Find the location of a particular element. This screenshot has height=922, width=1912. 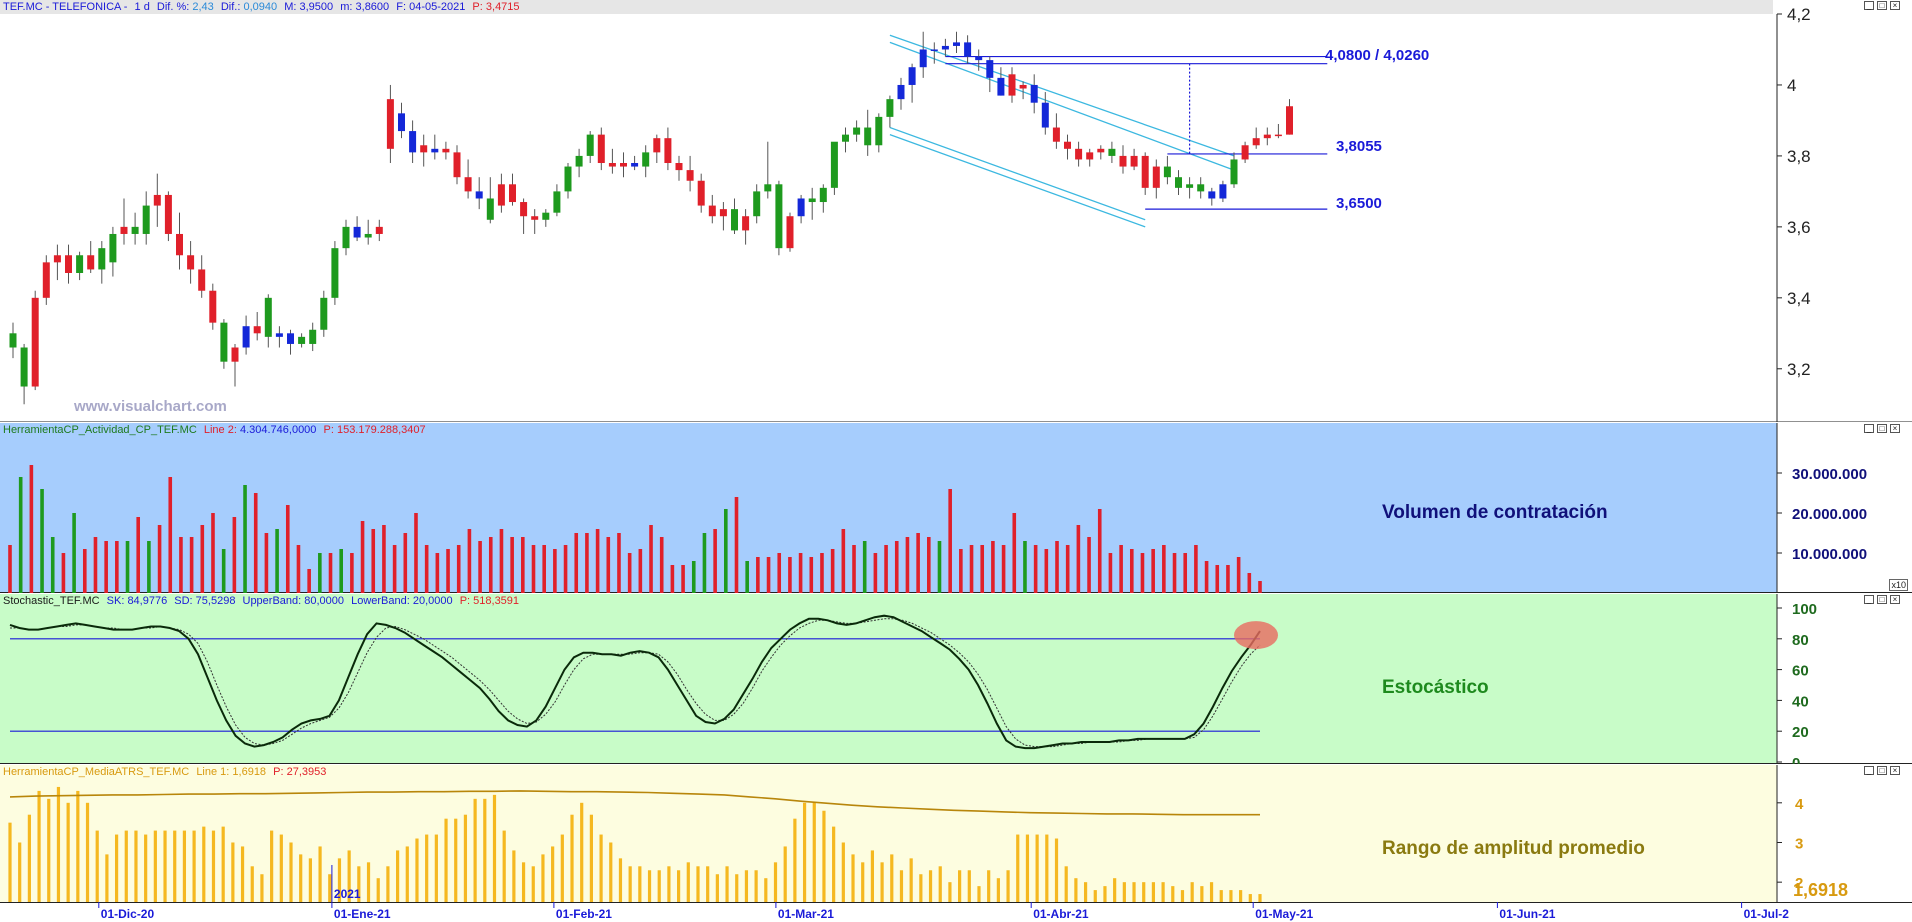

level-mid-label: 3,8055 is located at coordinates (1359, 146).